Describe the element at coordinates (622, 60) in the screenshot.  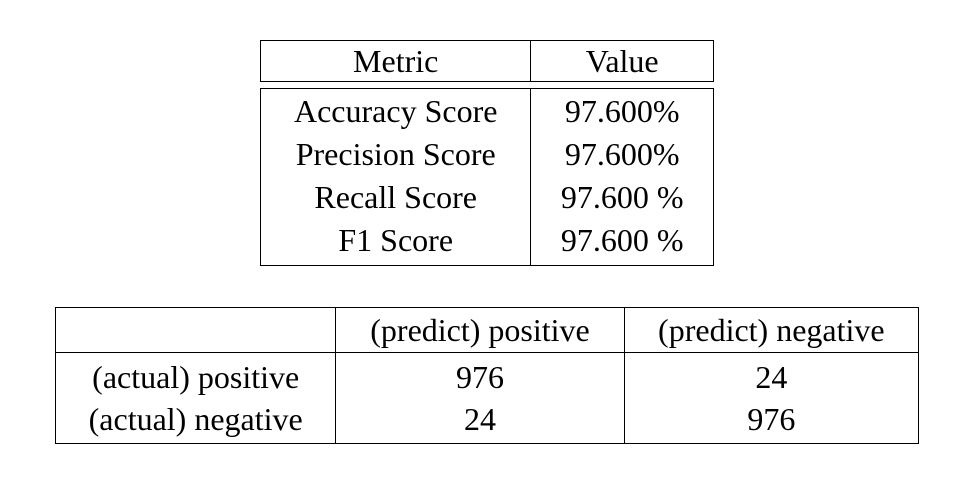
I see `value-column-header: Value` at that location.